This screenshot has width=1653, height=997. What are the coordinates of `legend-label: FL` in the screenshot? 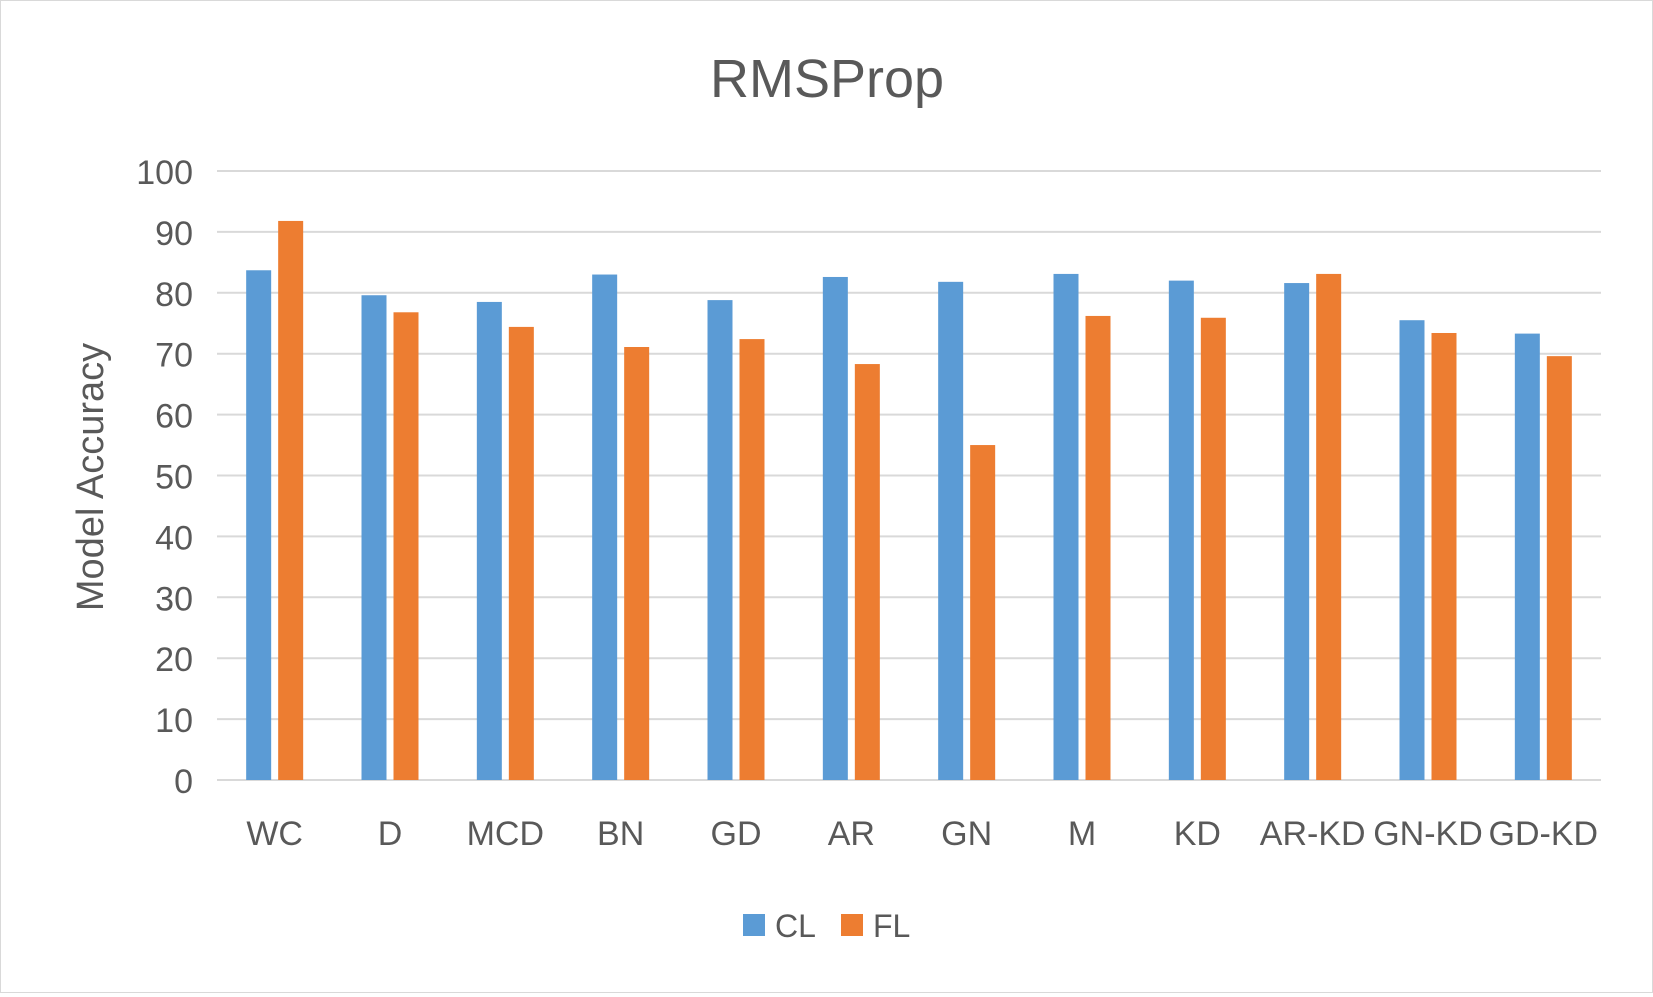 It's located at (891, 926).